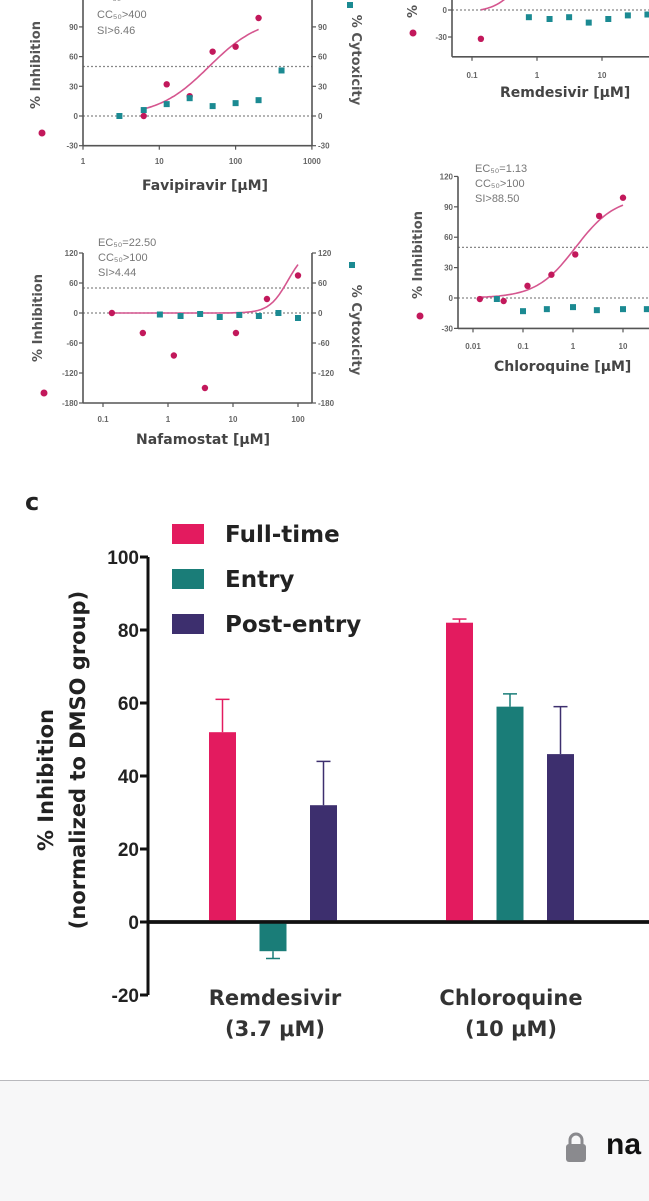 Image resolution: width=649 pixels, height=1201 pixels. What do you see at coordinates (72, 343) in the screenshot?
I see `y-tick-label: -60` at bounding box center [72, 343].